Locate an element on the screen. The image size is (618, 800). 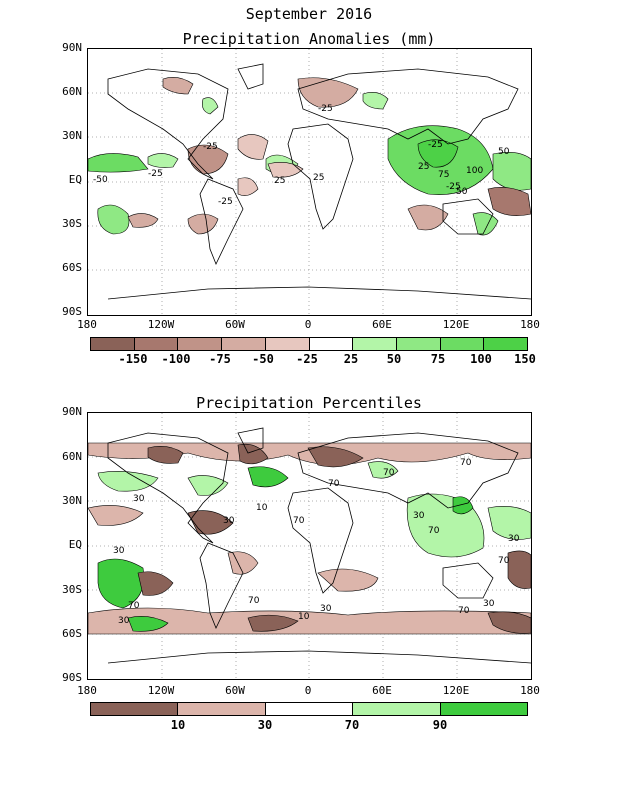
map2-lat-label: 60N is located at coordinates (72, 456).